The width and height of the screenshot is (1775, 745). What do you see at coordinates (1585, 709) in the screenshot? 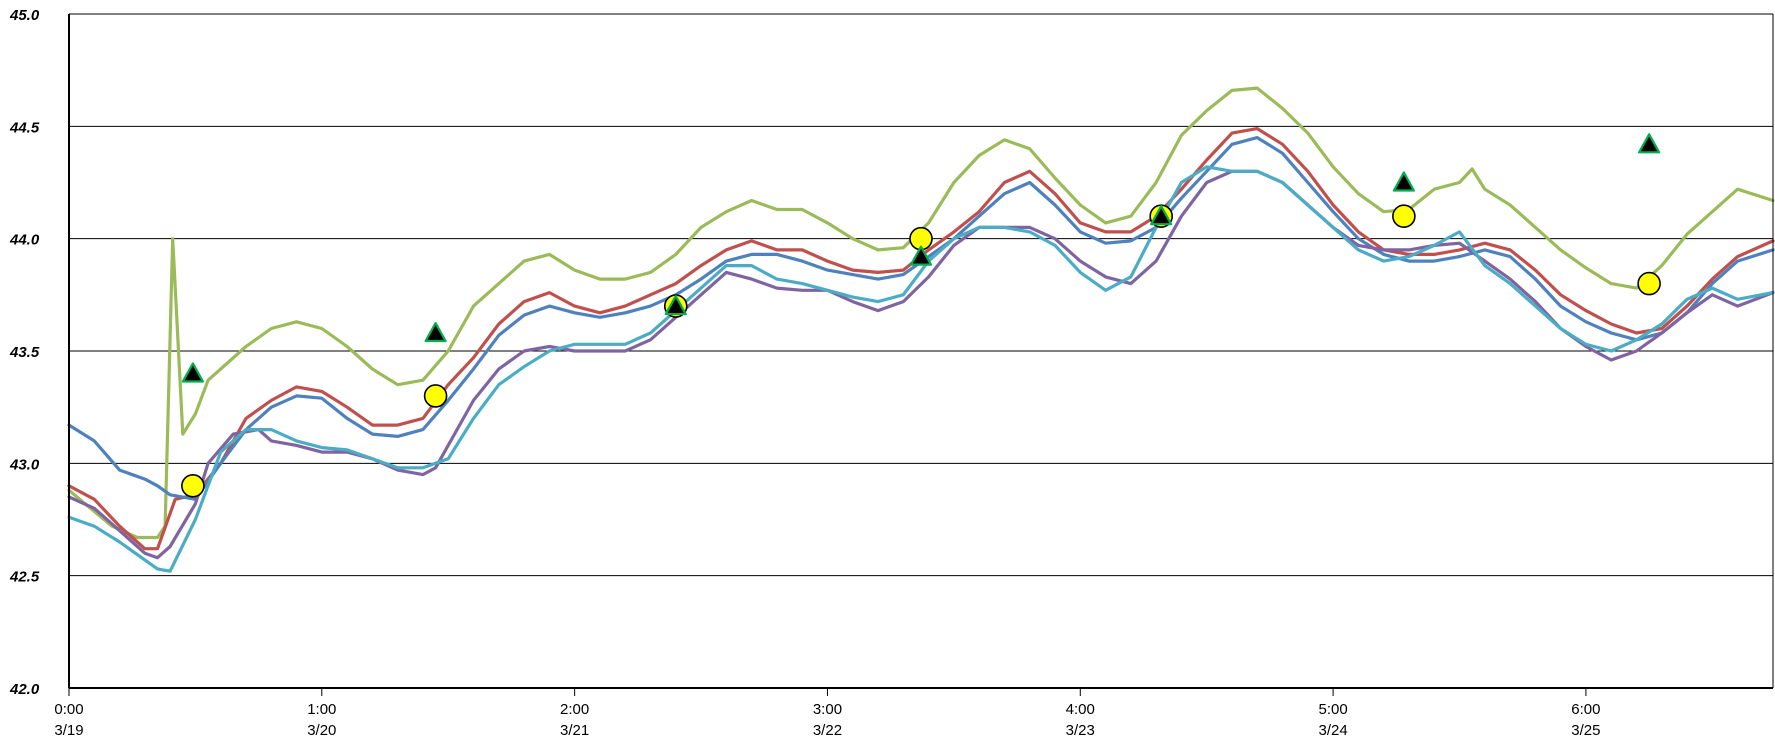
I see `x-tick-time-label: 6:00` at bounding box center [1585, 709].